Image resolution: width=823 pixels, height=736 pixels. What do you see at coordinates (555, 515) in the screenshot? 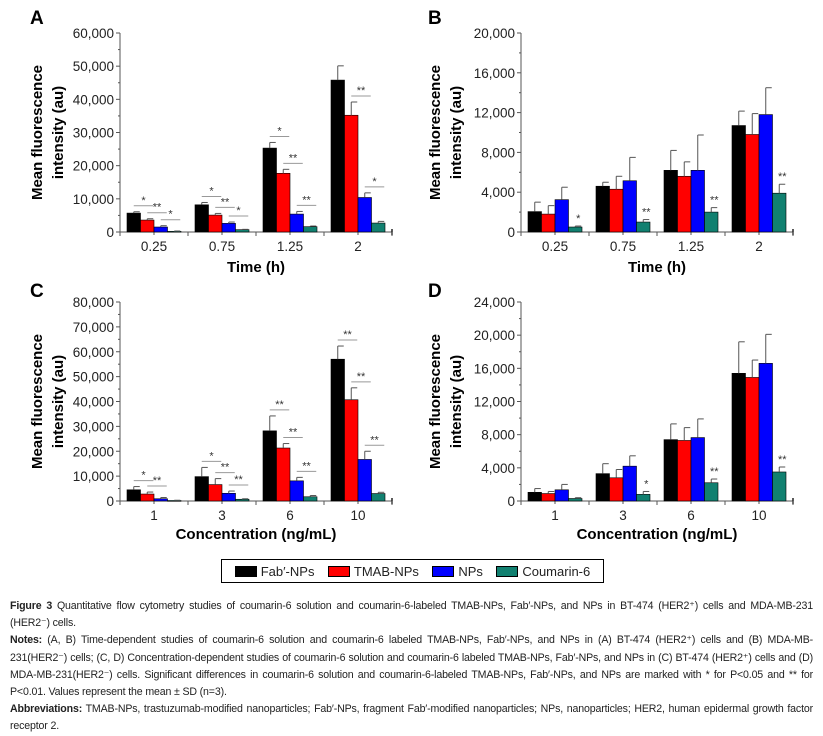
I see `x-tick-label: 1` at bounding box center [555, 515].